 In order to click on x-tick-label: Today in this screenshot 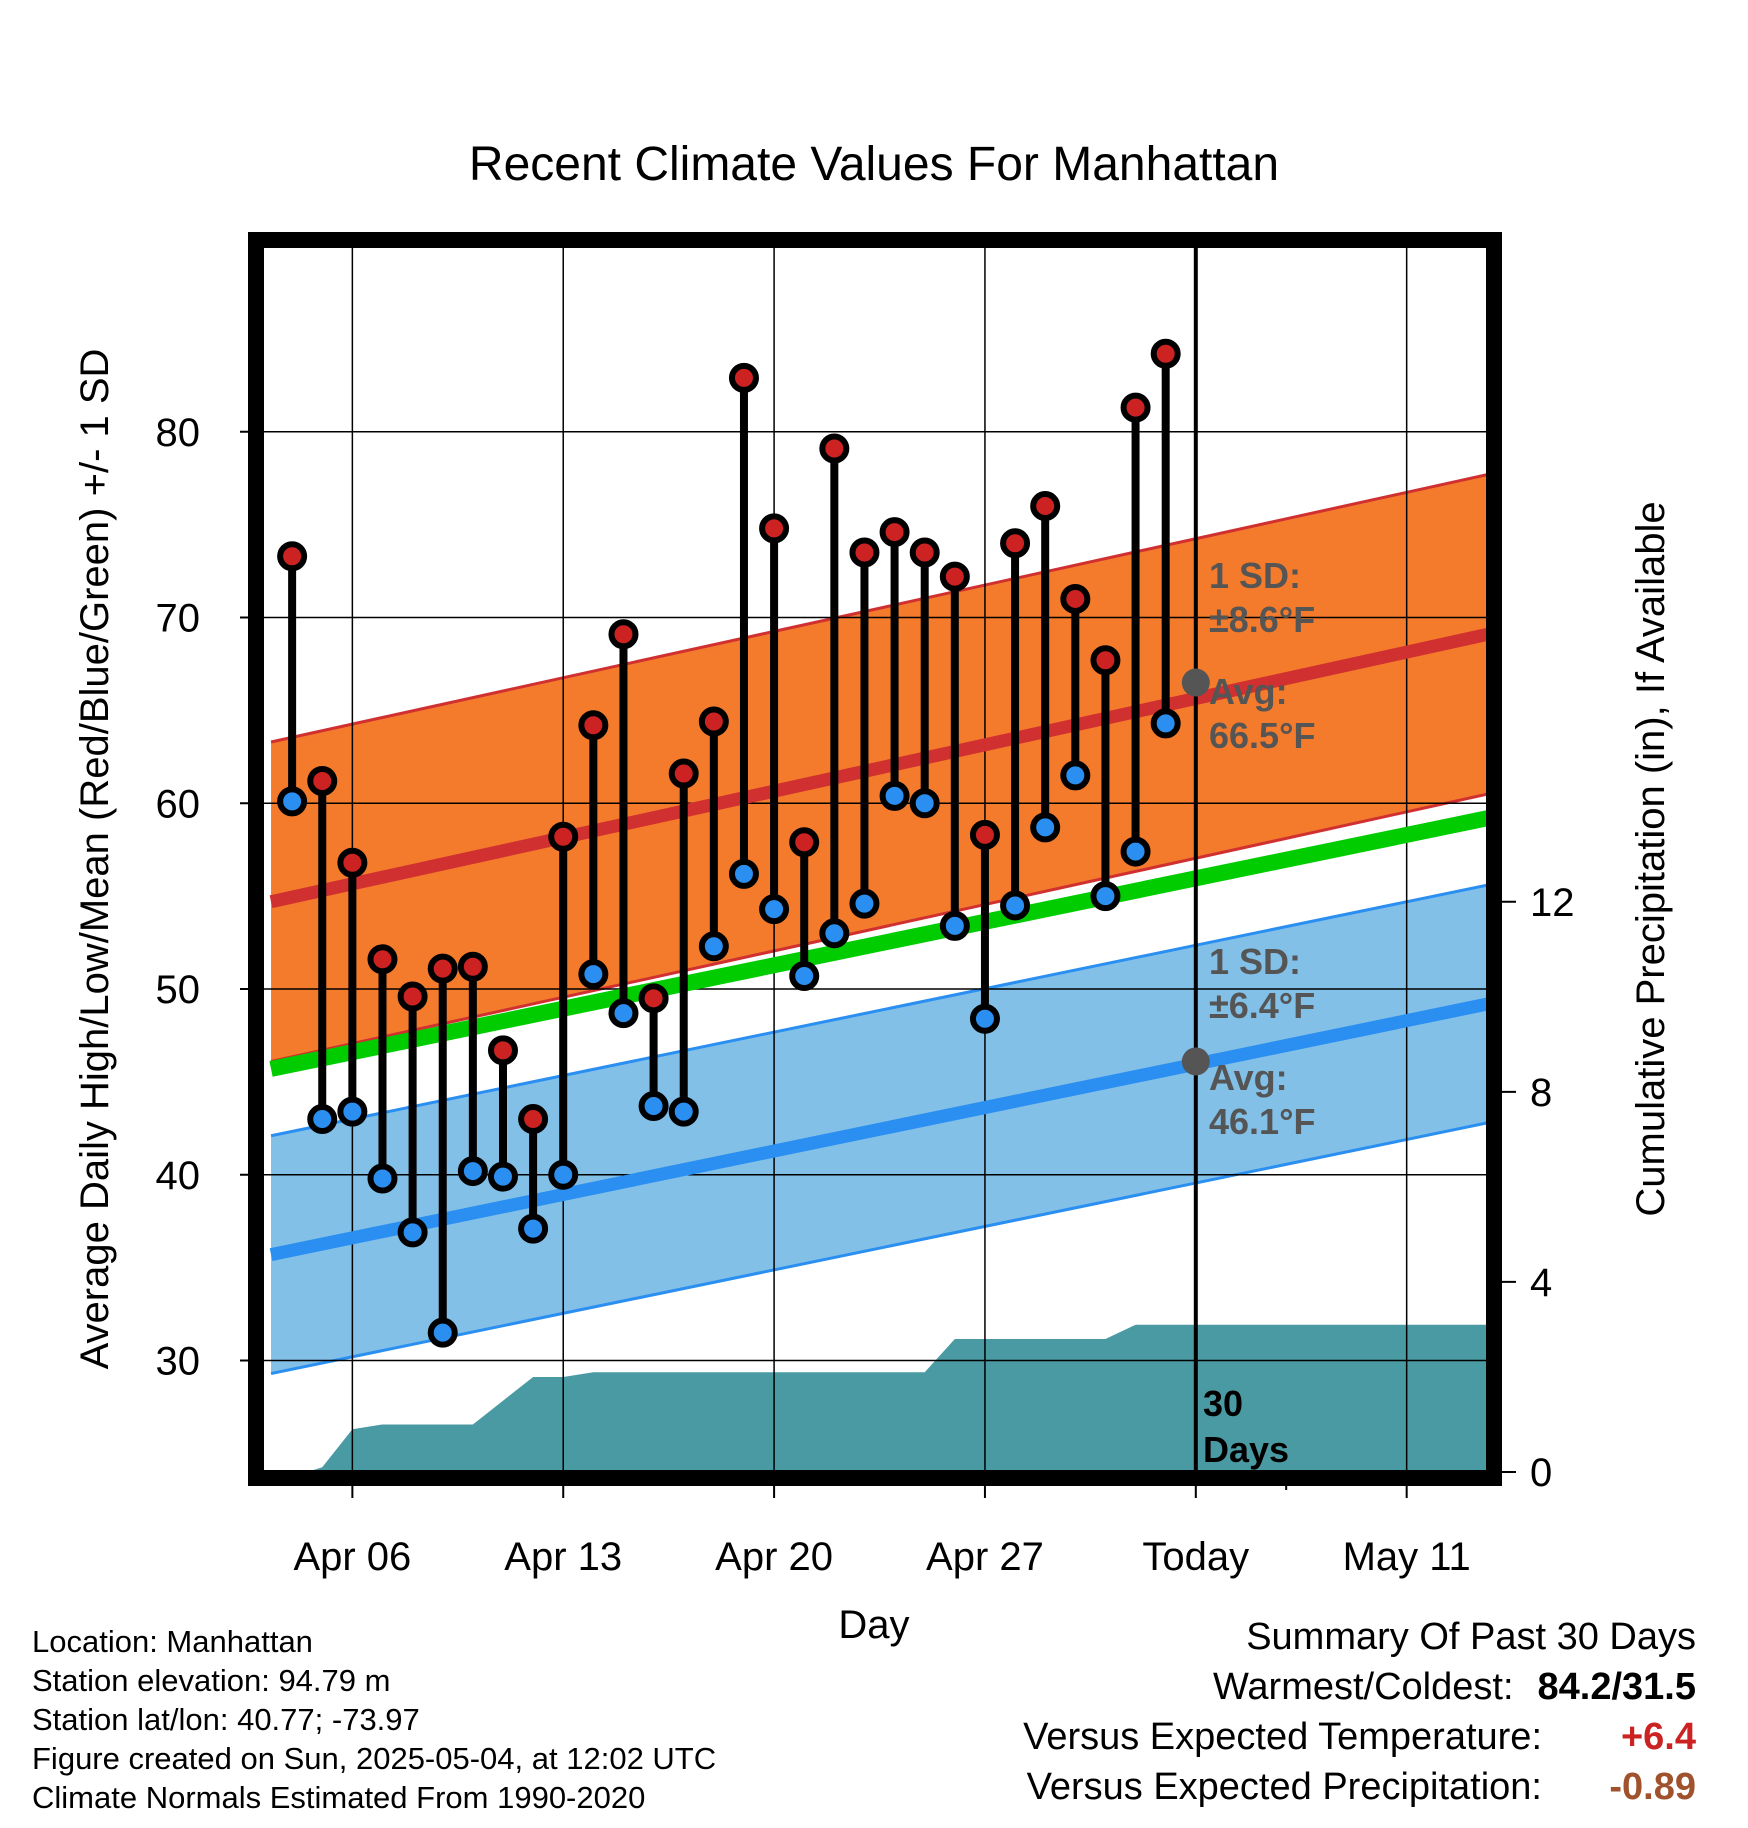, I will do `click(1195, 1557)`.